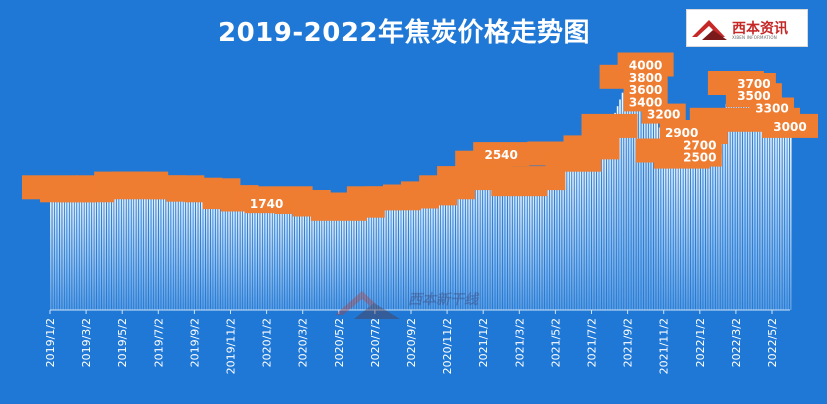  I want to click on data-label: 2700, so click(699, 145).